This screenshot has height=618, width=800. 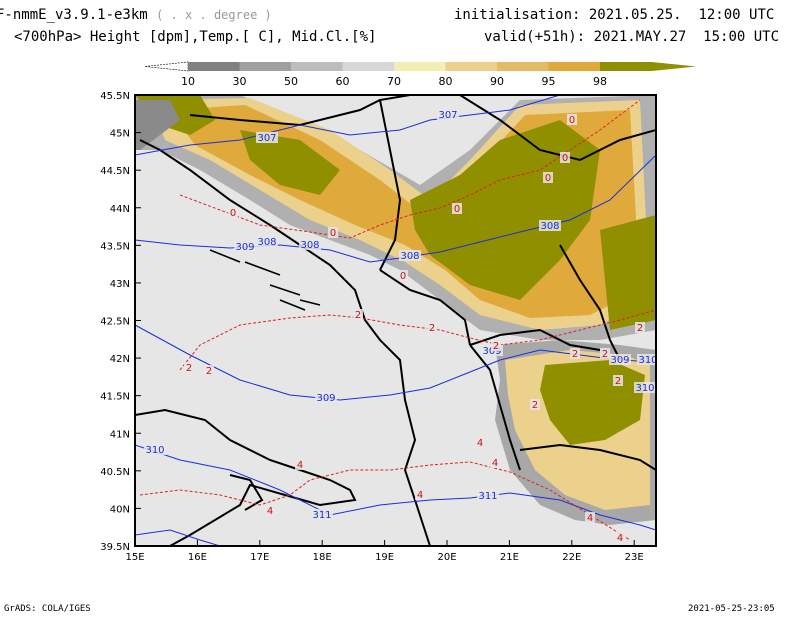 I want to click on colorbar-high-arrow, so click(x=674, y=66).